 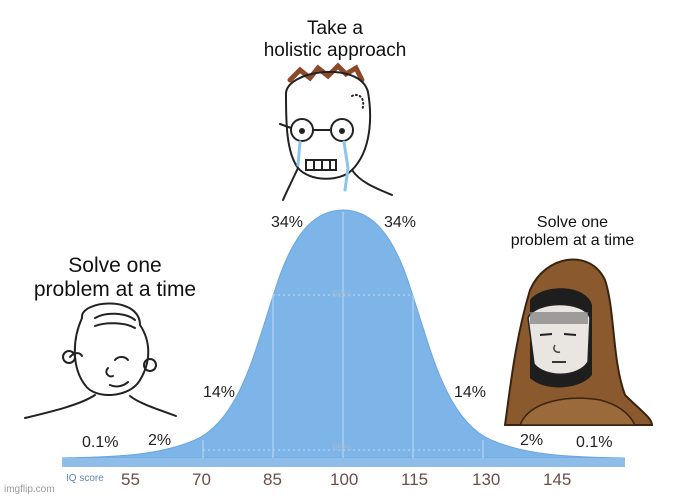 I want to click on tick-85: 85, so click(x=272, y=479).